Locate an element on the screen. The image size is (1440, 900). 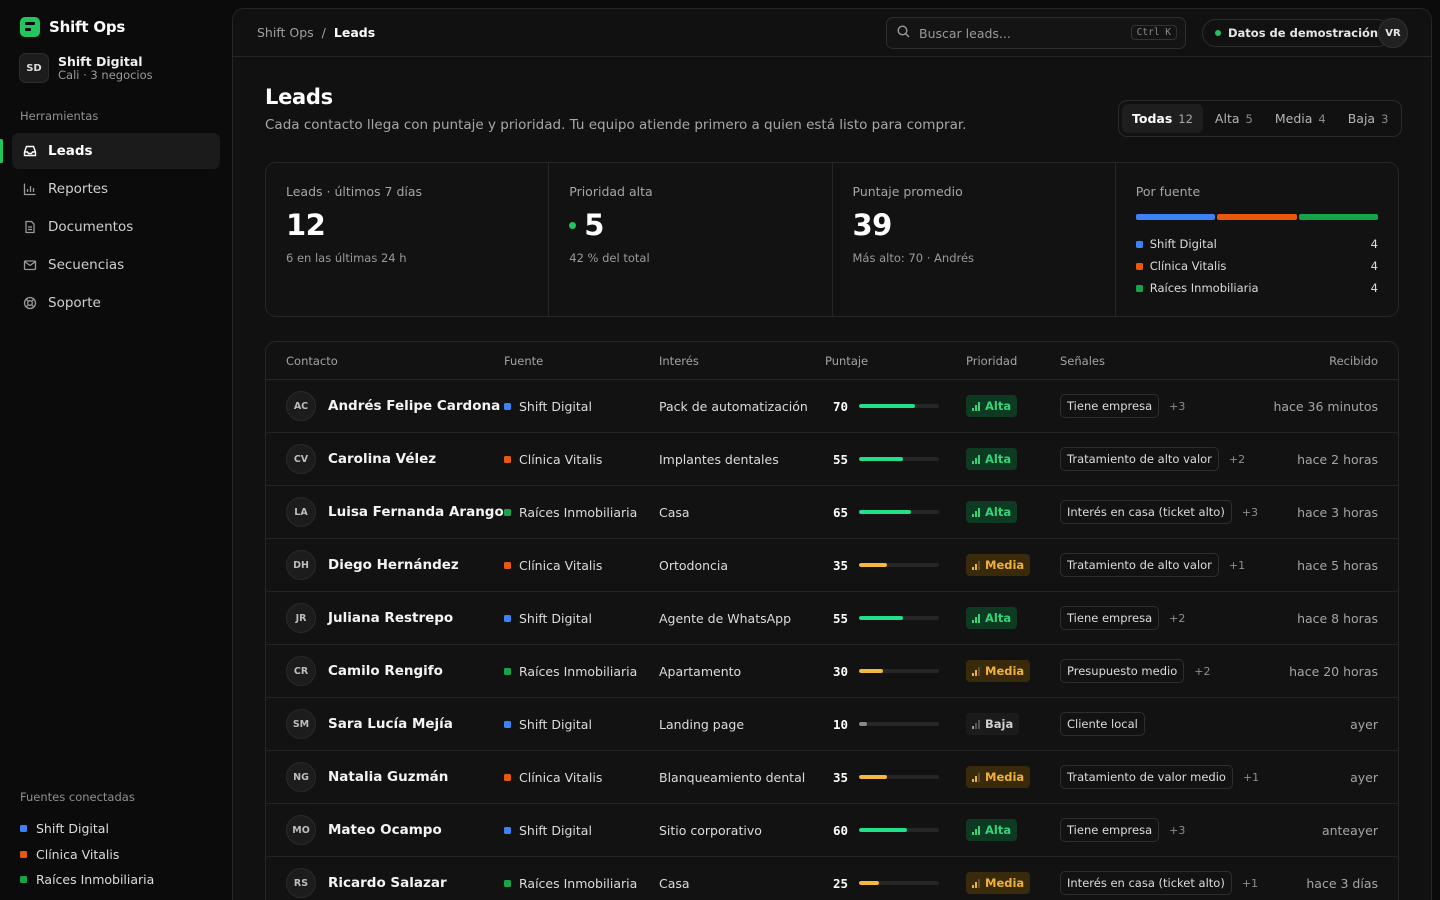
contact-name: Luisa Fernanda Arango is located at coordinates (416, 512).